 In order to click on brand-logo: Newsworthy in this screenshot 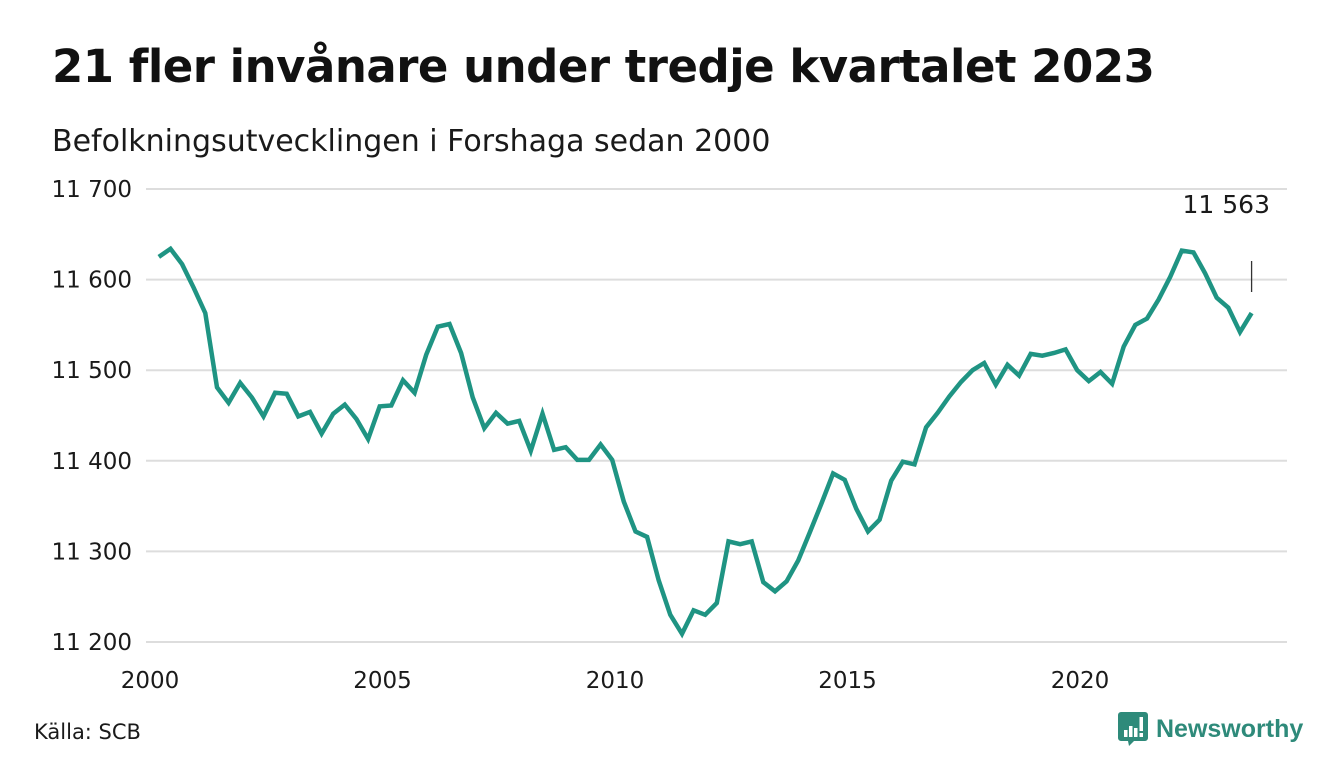, I will do `click(1210, 729)`.